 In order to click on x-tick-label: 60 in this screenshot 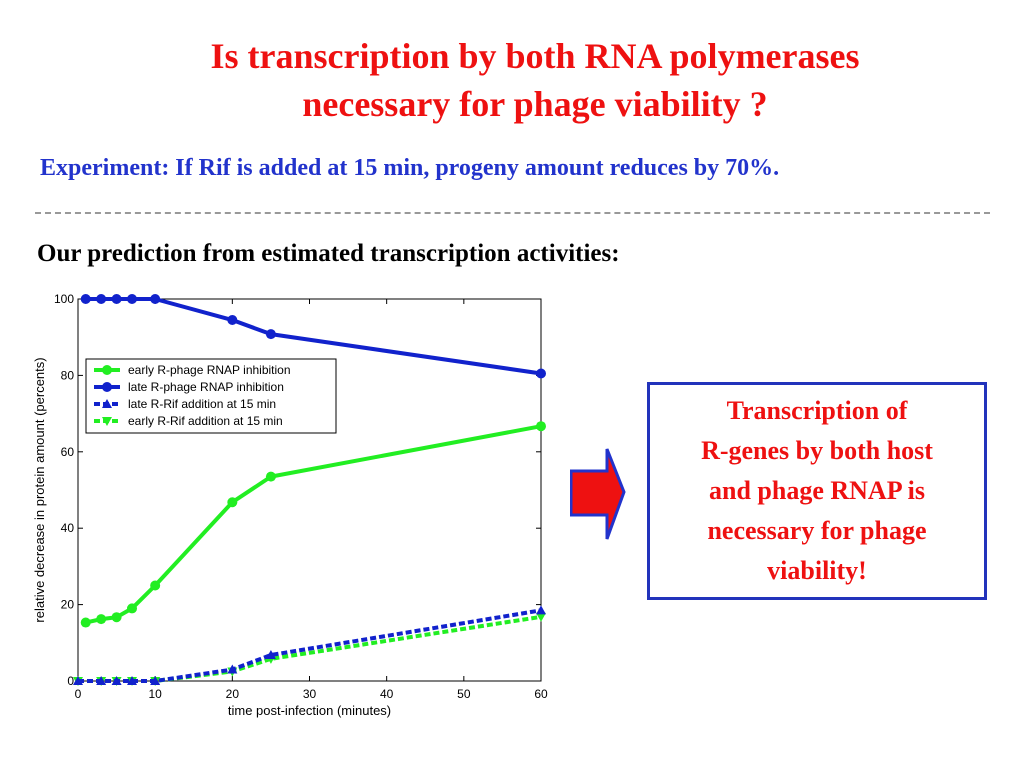, I will do `click(541, 694)`.